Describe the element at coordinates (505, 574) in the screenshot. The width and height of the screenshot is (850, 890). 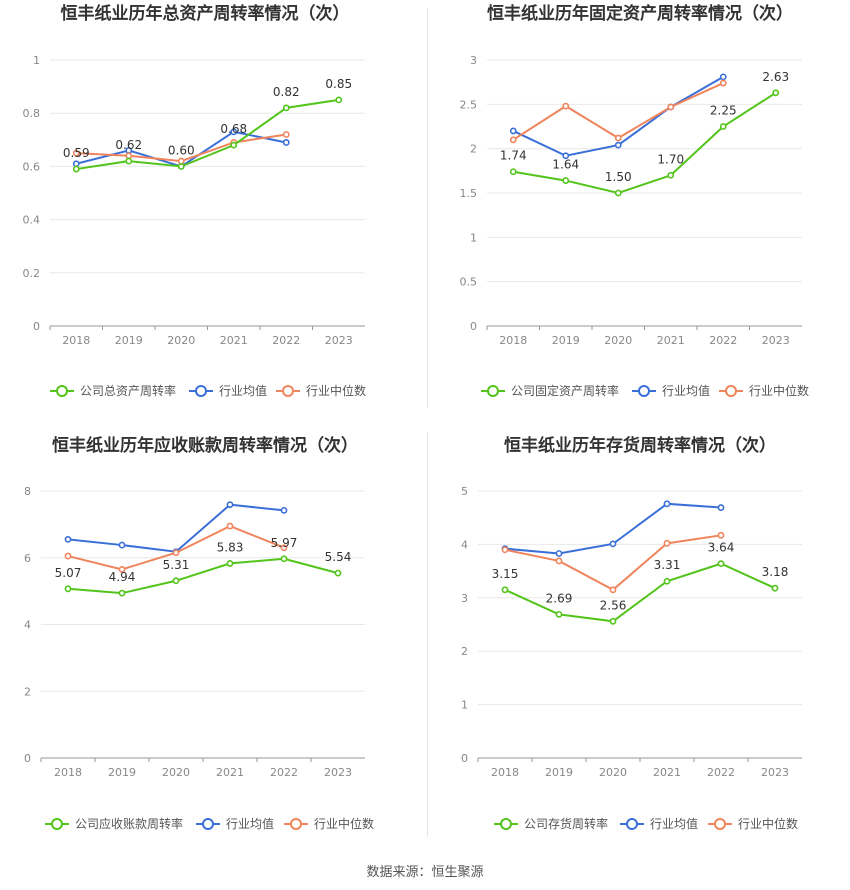
I see `data-label: 3.15` at that location.